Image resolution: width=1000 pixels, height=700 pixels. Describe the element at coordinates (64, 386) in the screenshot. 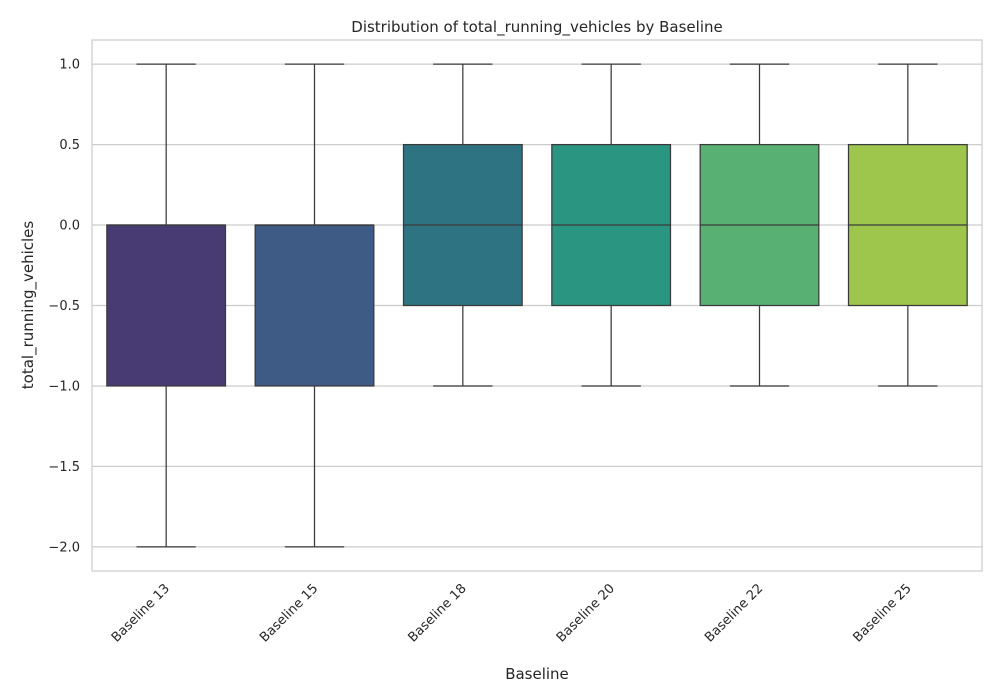

I see `y-tick-label: −1.0` at that location.